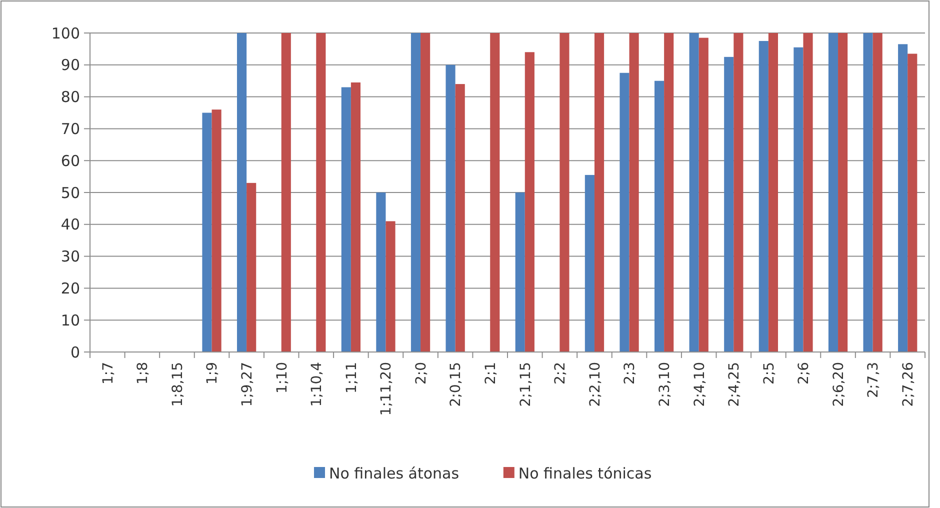  What do you see at coordinates (317, 384) in the screenshot?
I see `x-tick-label: 1;10,4` at bounding box center [317, 384].